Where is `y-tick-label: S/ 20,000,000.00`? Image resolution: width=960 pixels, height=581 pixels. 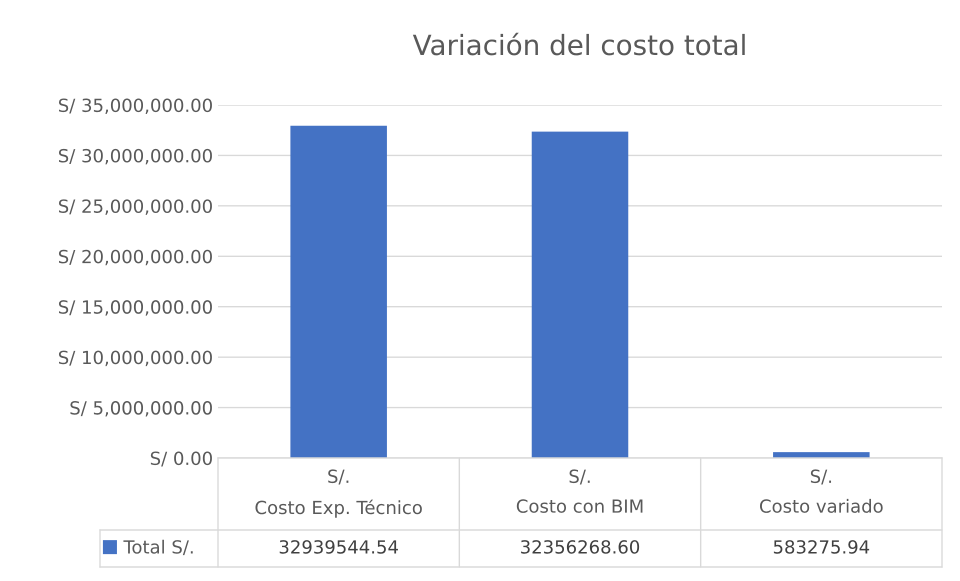
y-tick-label: S/ 20,000,000.00 is located at coordinates (135, 258).